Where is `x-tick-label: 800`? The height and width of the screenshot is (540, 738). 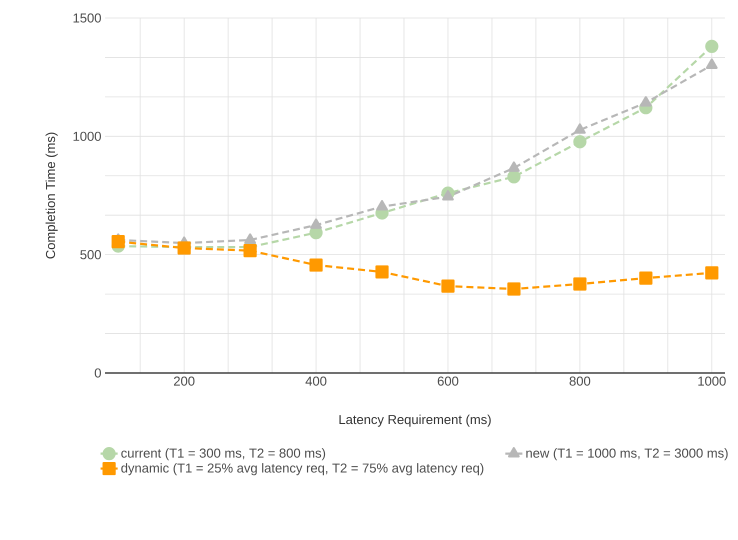 x-tick-label: 800 is located at coordinates (580, 381).